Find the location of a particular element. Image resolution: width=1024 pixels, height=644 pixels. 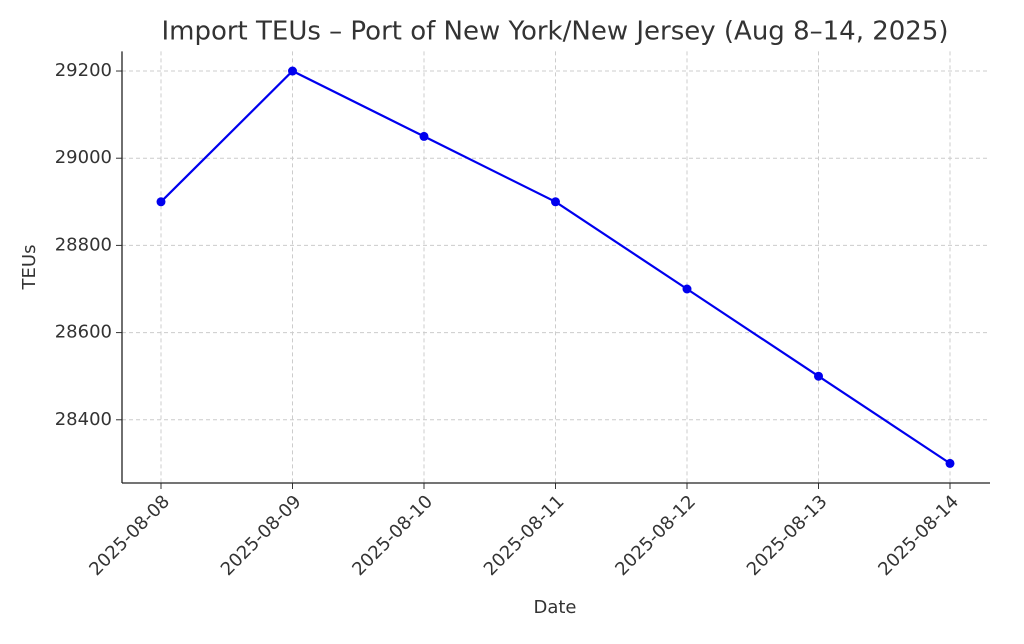

y-tick-label: 29200 is located at coordinates (83, 70).